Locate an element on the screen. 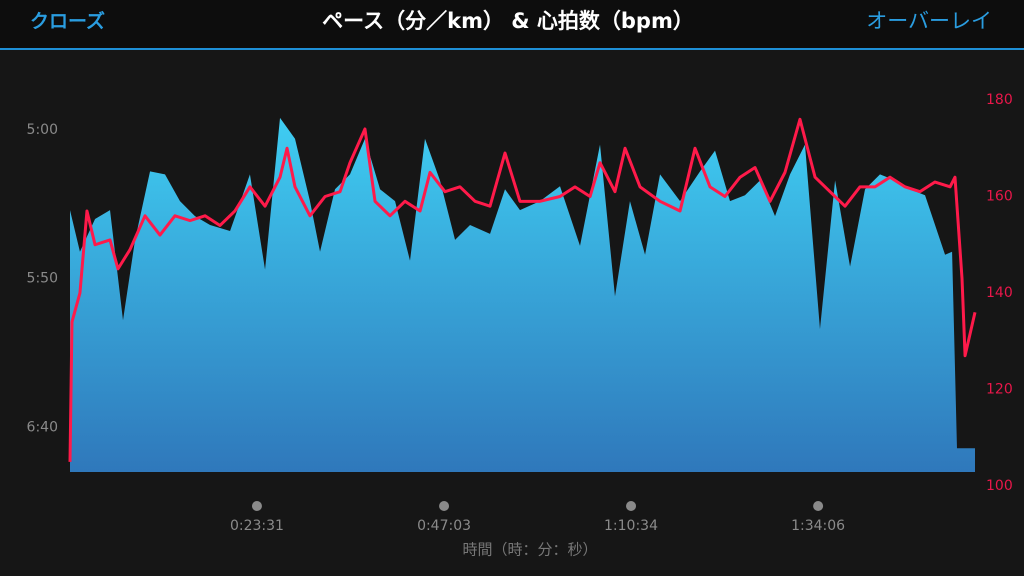 Image resolution: width=1024 pixels, height=576 pixels. y2-tick-label: 100 is located at coordinates (999, 486).